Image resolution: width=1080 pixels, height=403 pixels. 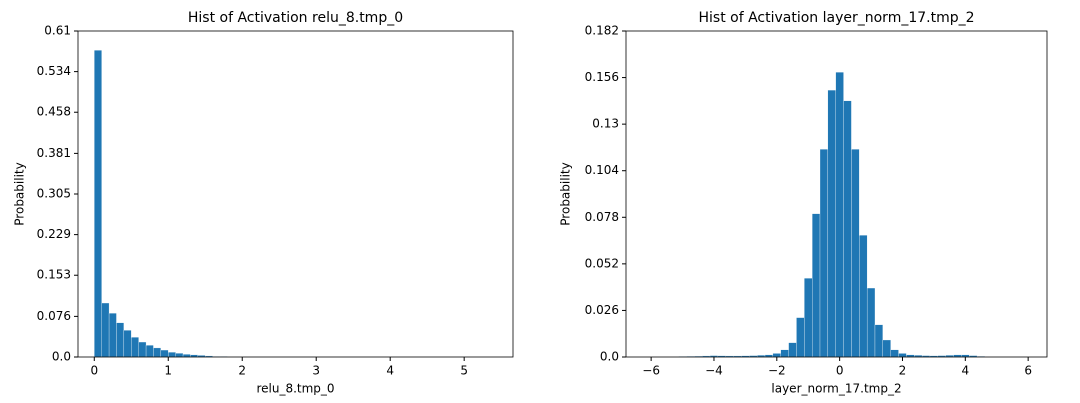 I want to click on x-tick-label: 5, so click(x=464, y=371).